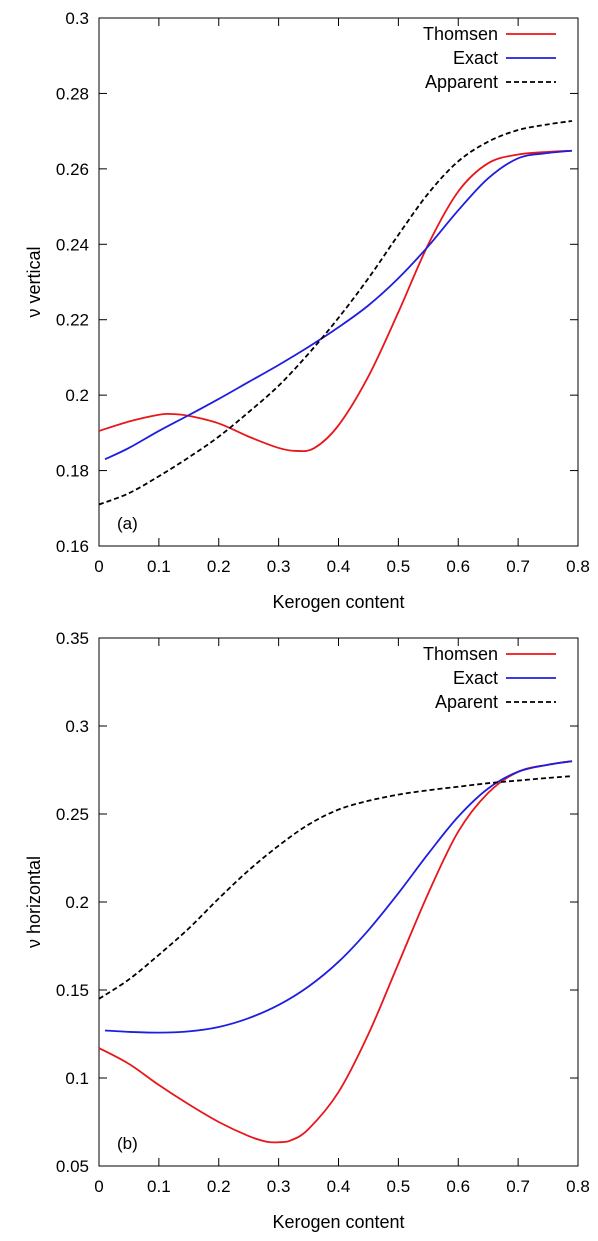 This screenshot has width=598, height=1241. What do you see at coordinates (34, 902) in the screenshot?
I see `y-axis-title: ν horizontal` at bounding box center [34, 902].